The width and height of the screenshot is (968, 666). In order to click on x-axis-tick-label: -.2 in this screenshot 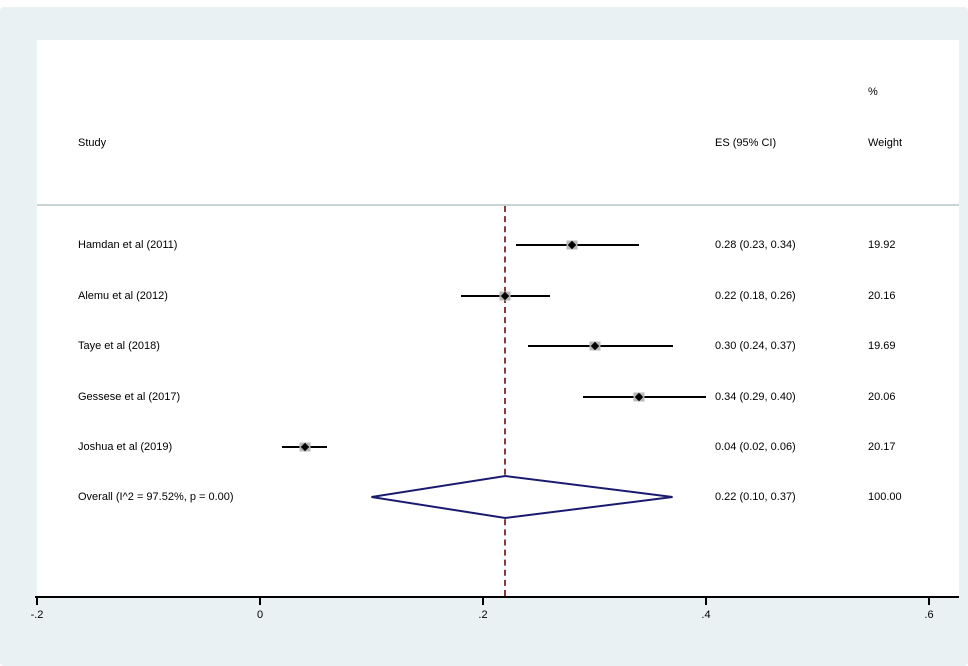, I will do `click(37, 615)`.